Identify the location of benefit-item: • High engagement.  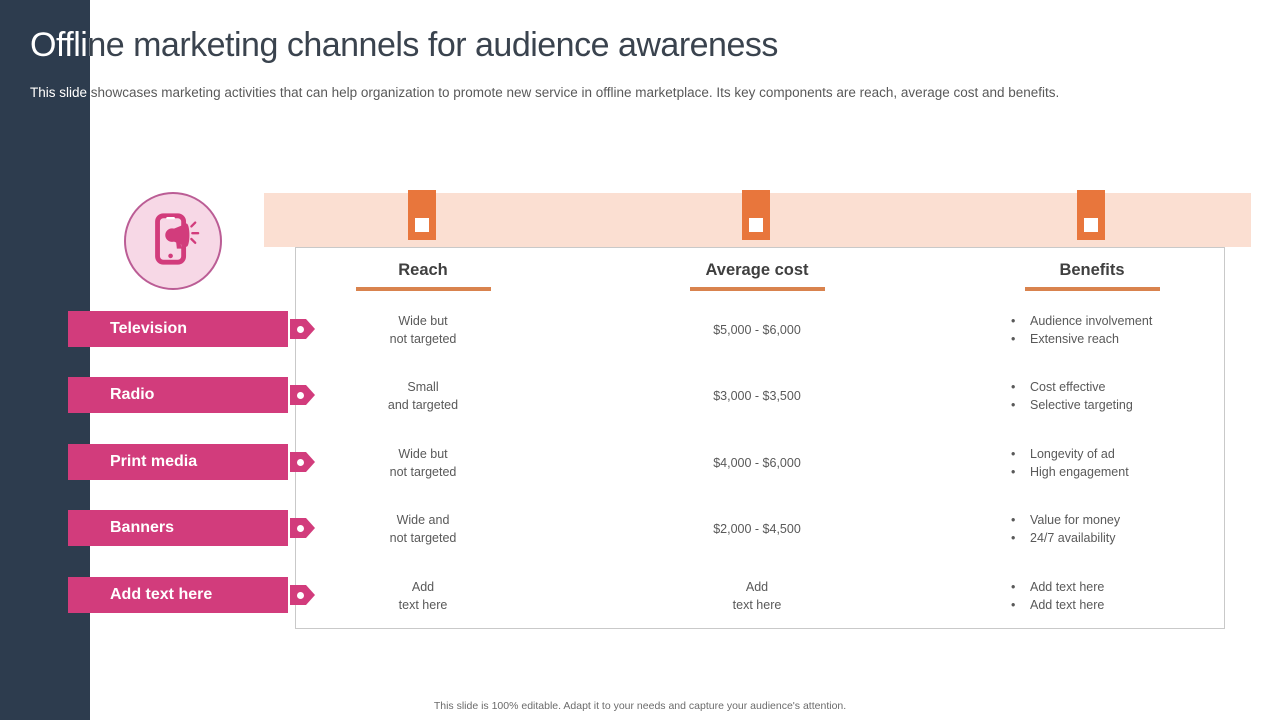
(1070, 472).